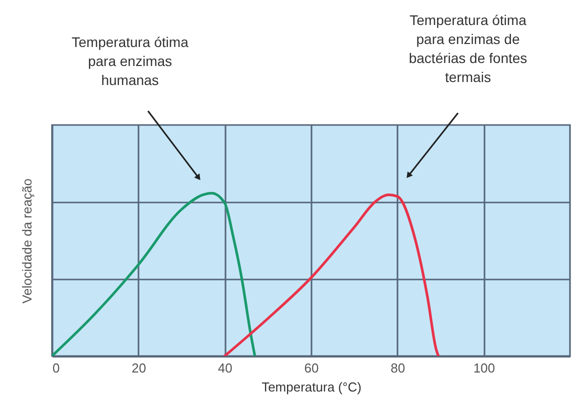 This screenshot has height=410, width=573. What do you see at coordinates (139, 368) in the screenshot?
I see `x-tick-label: 20` at bounding box center [139, 368].